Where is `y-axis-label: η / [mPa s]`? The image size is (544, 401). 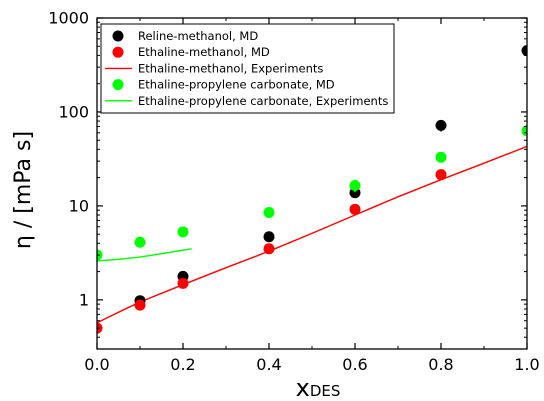
y-axis-label: η / [mPa s] is located at coordinates (23, 190).